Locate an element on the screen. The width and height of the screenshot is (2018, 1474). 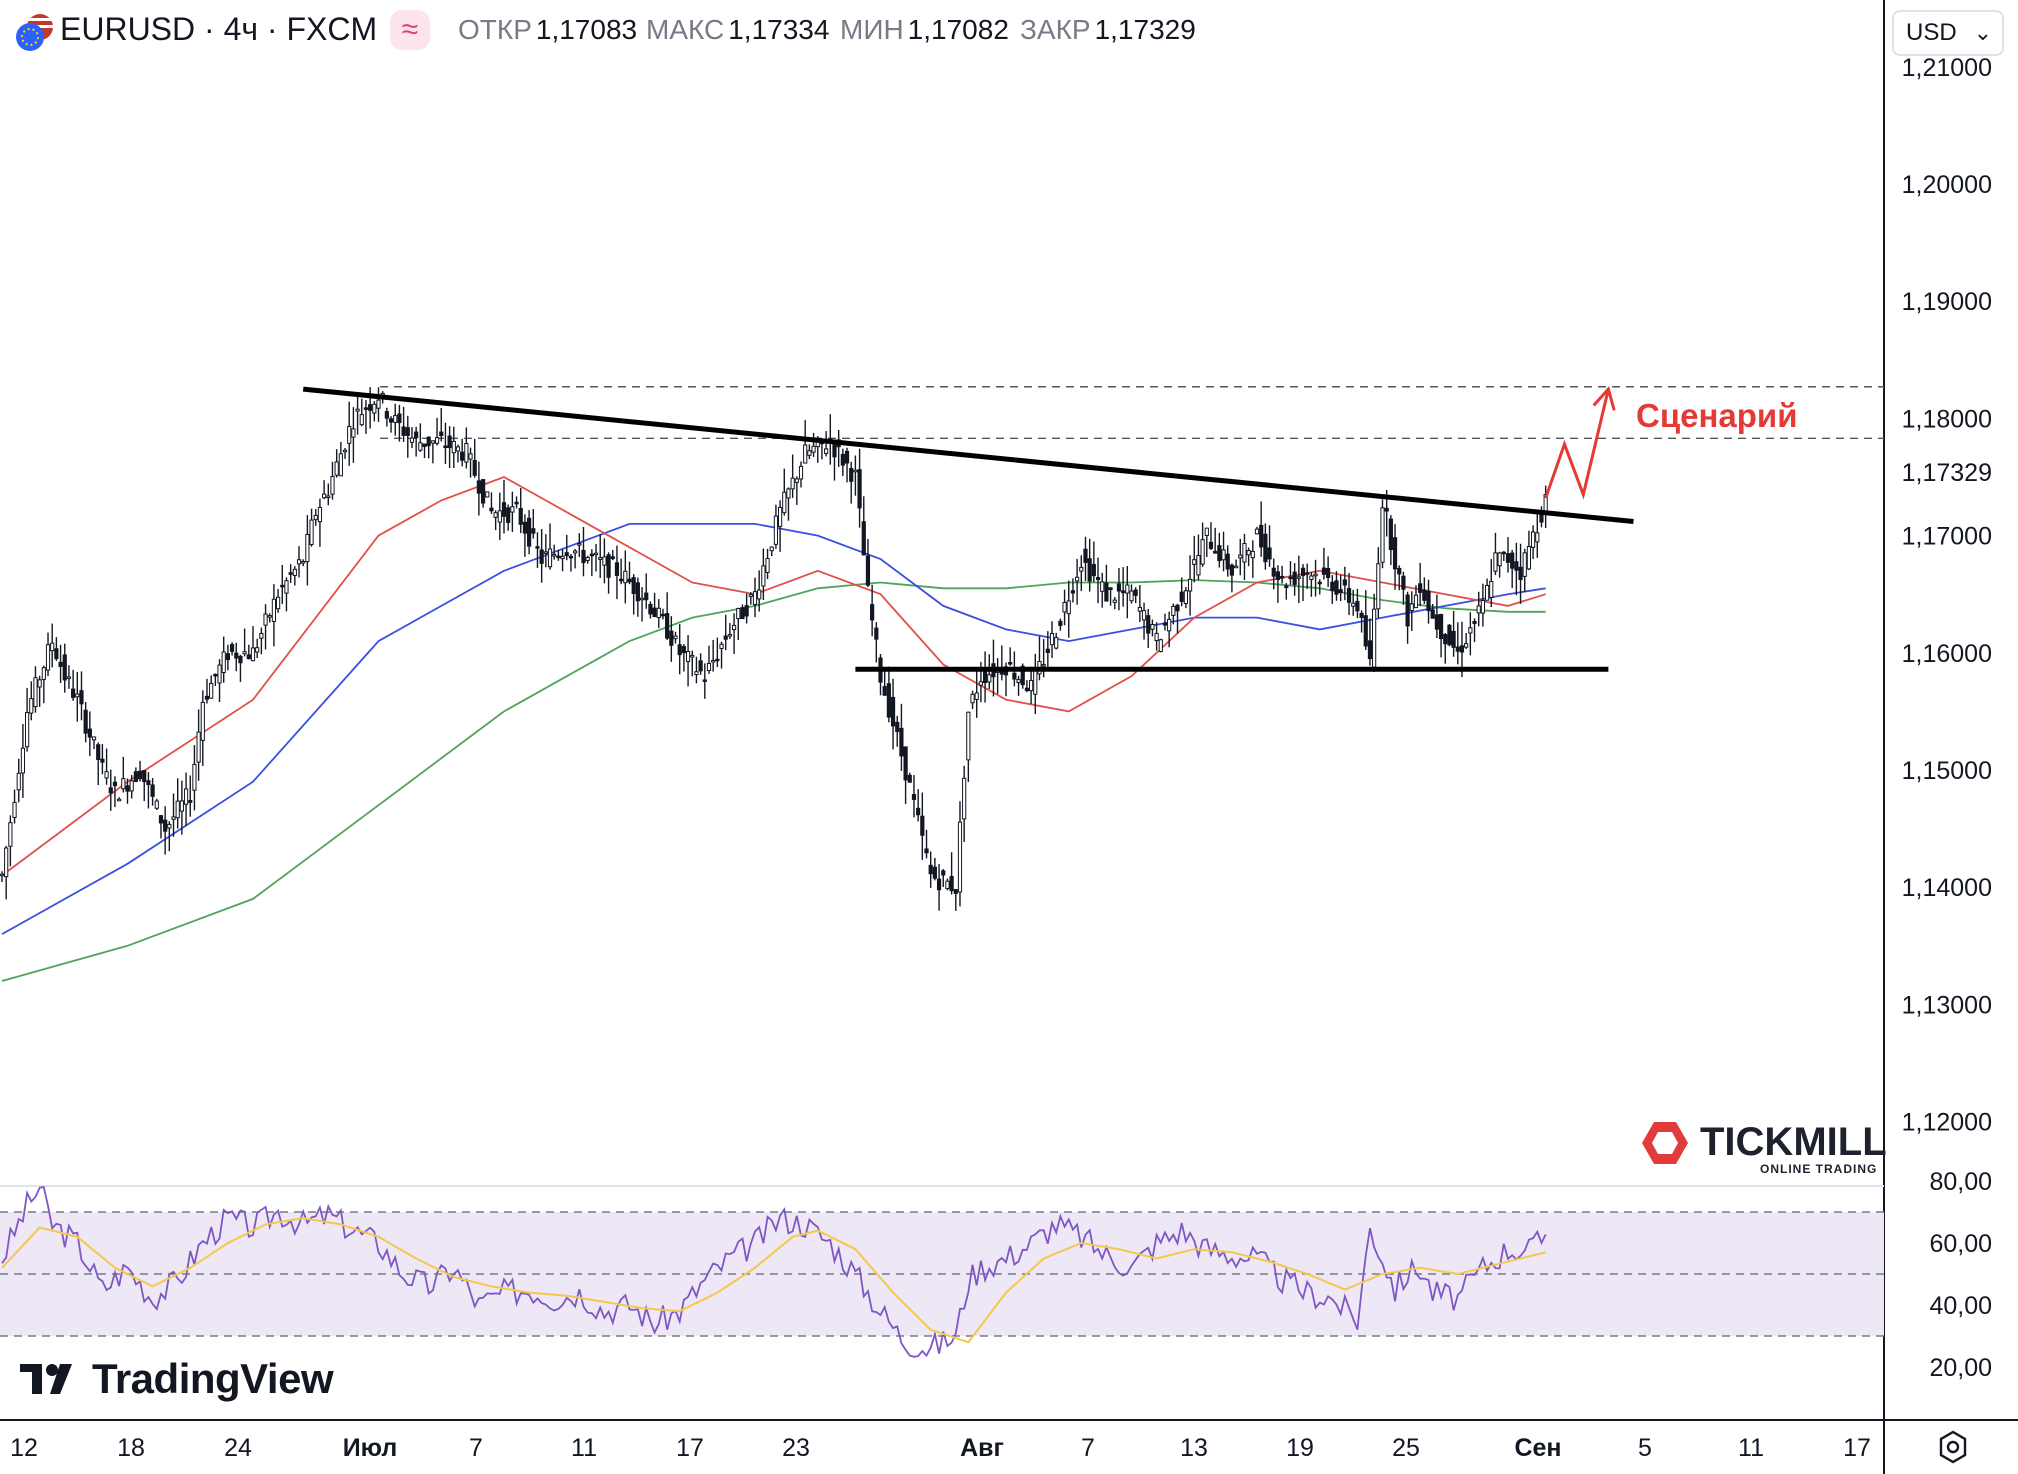
rsi-tick-label: 60,00 is located at coordinates (1960, 1244).